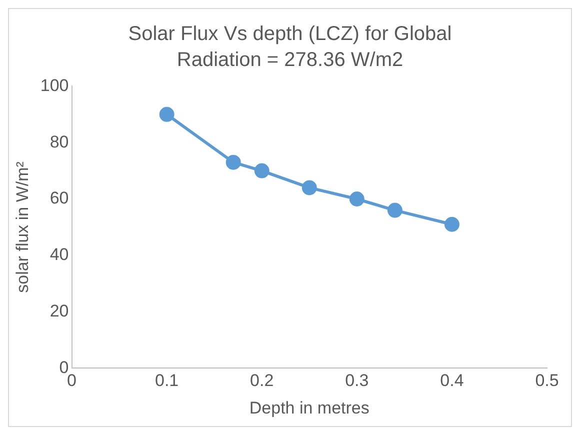 The width and height of the screenshot is (580, 435). What do you see at coordinates (309, 408) in the screenshot?
I see `x-axis-title: Depth in metres` at bounding box center [309, 408].